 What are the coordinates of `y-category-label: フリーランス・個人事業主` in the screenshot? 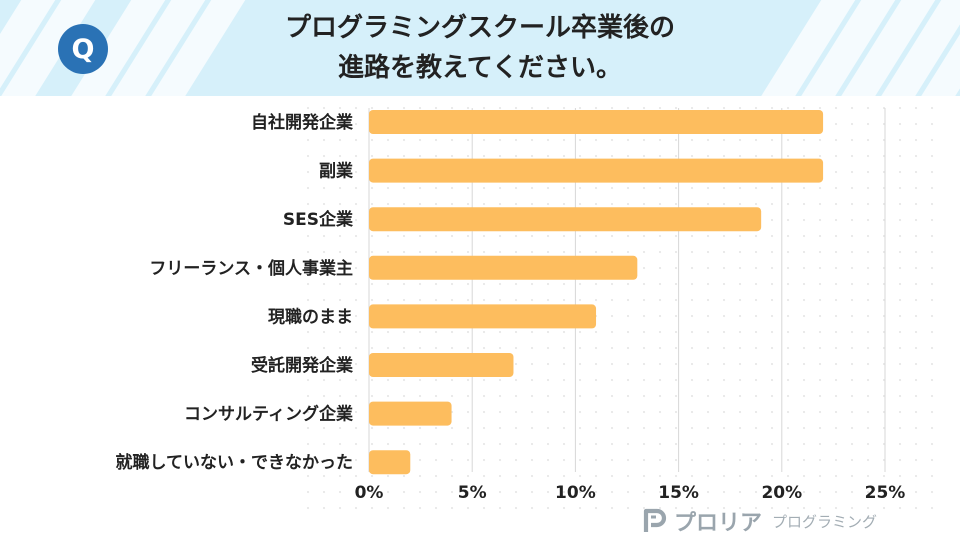 It's located at (251, 268).